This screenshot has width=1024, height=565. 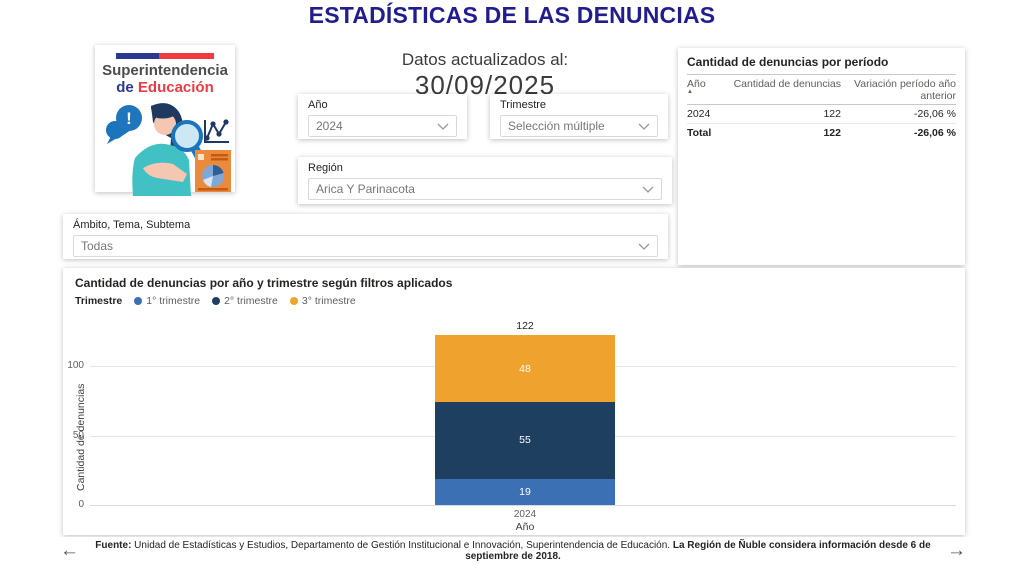 What do you see at coordinates (708, 89) in the screenshot?
I see `col-header-ano: Año ▲` at bounding box center [708, 89].